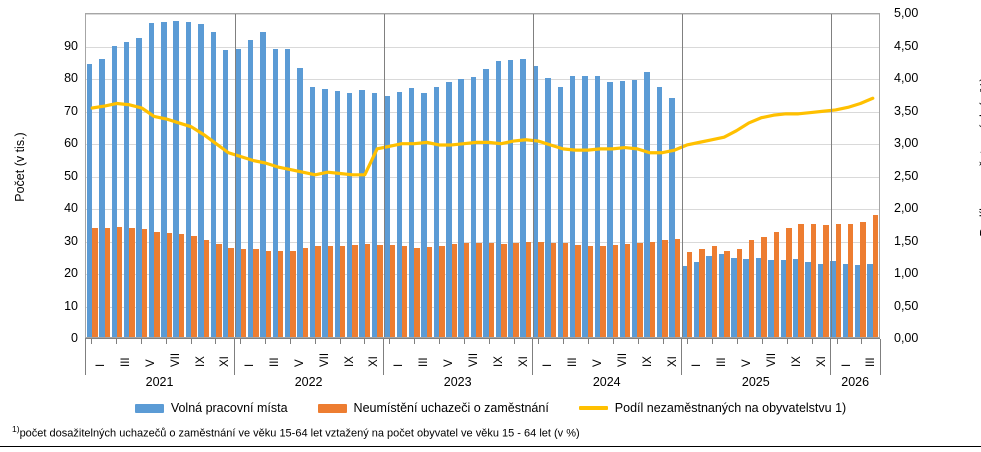 Image resolution: width=981 pixels, height=452 pixels. I want to click on y-axis-left-tick-label: 0, so click(74, 338).